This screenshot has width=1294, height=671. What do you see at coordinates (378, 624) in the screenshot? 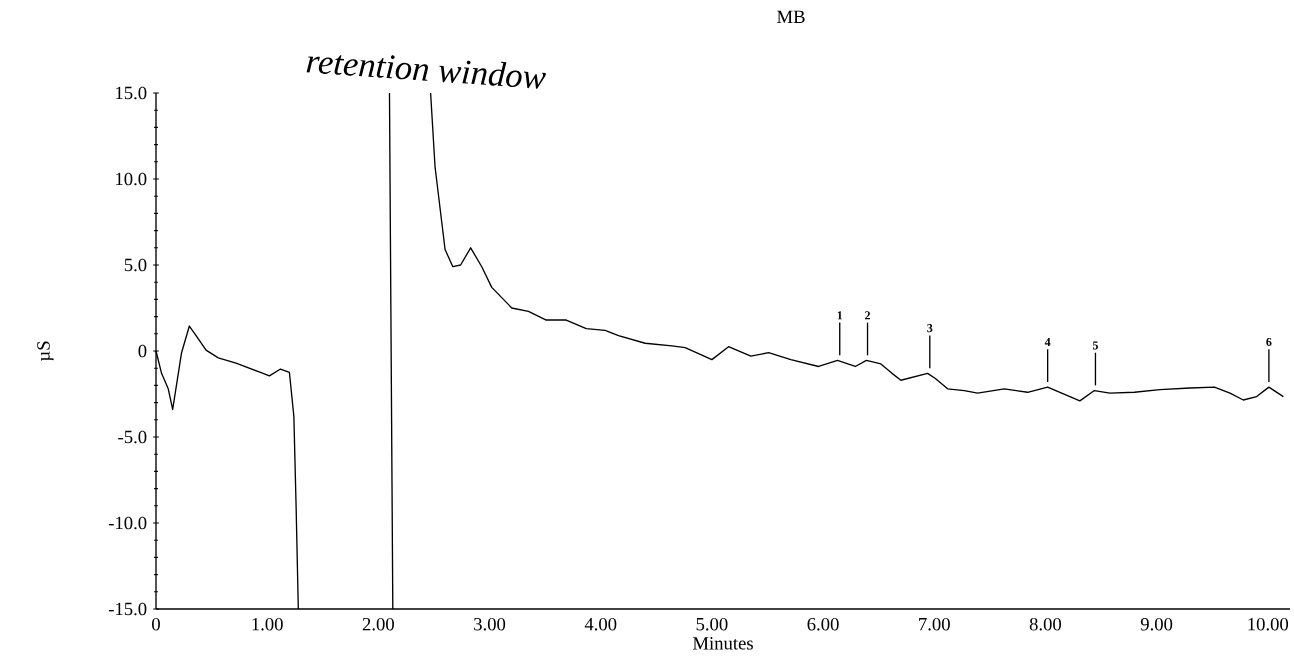
I see `x-tick-label: 2.00` at bounding box center [378, 624].